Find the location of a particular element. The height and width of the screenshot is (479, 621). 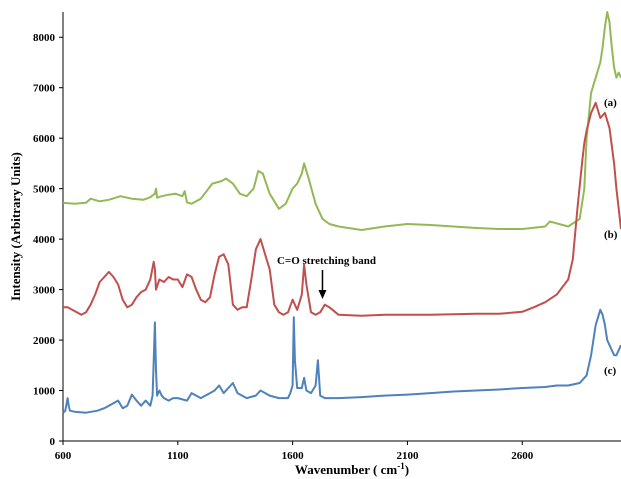

x-axis-title-sup: -1 is located at coordinates (401, 466).